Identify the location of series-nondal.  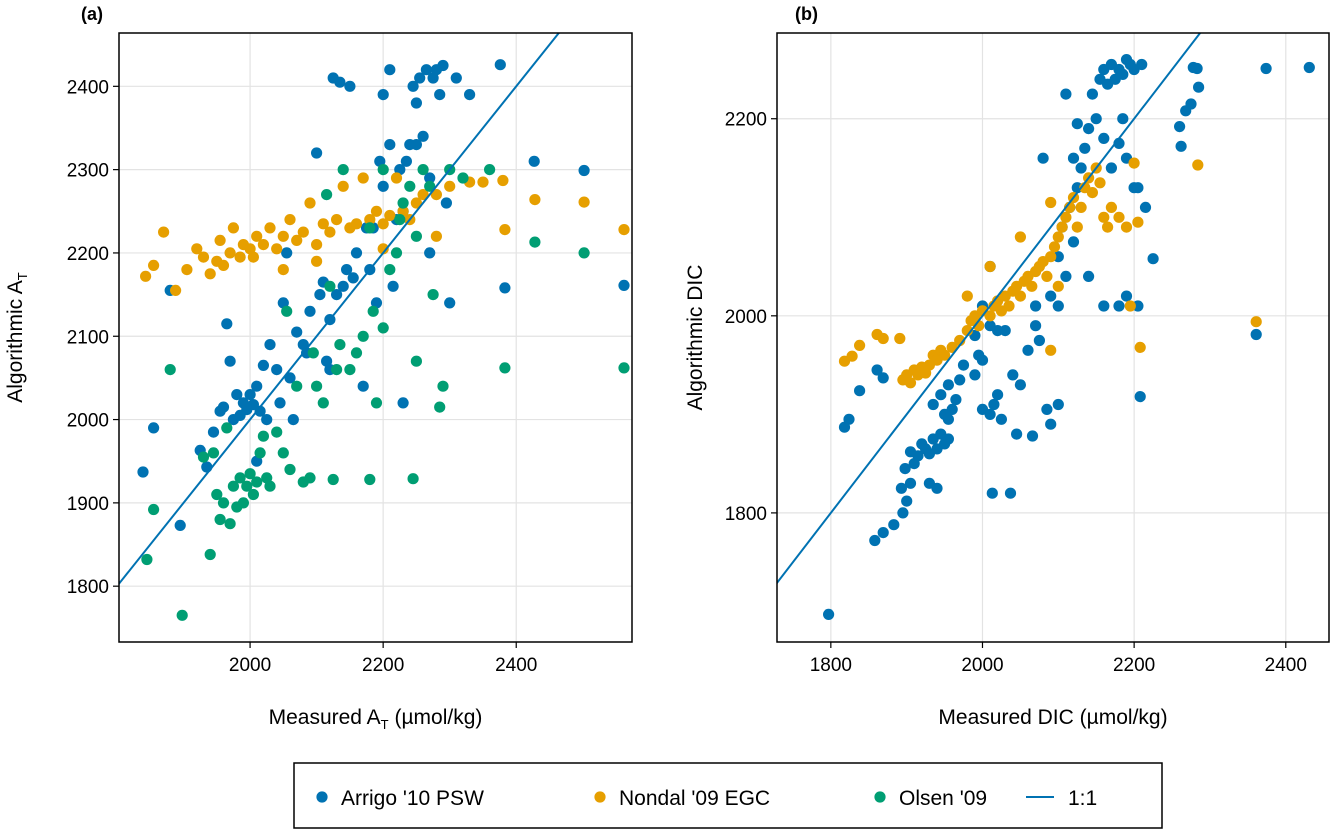
(385, 234).